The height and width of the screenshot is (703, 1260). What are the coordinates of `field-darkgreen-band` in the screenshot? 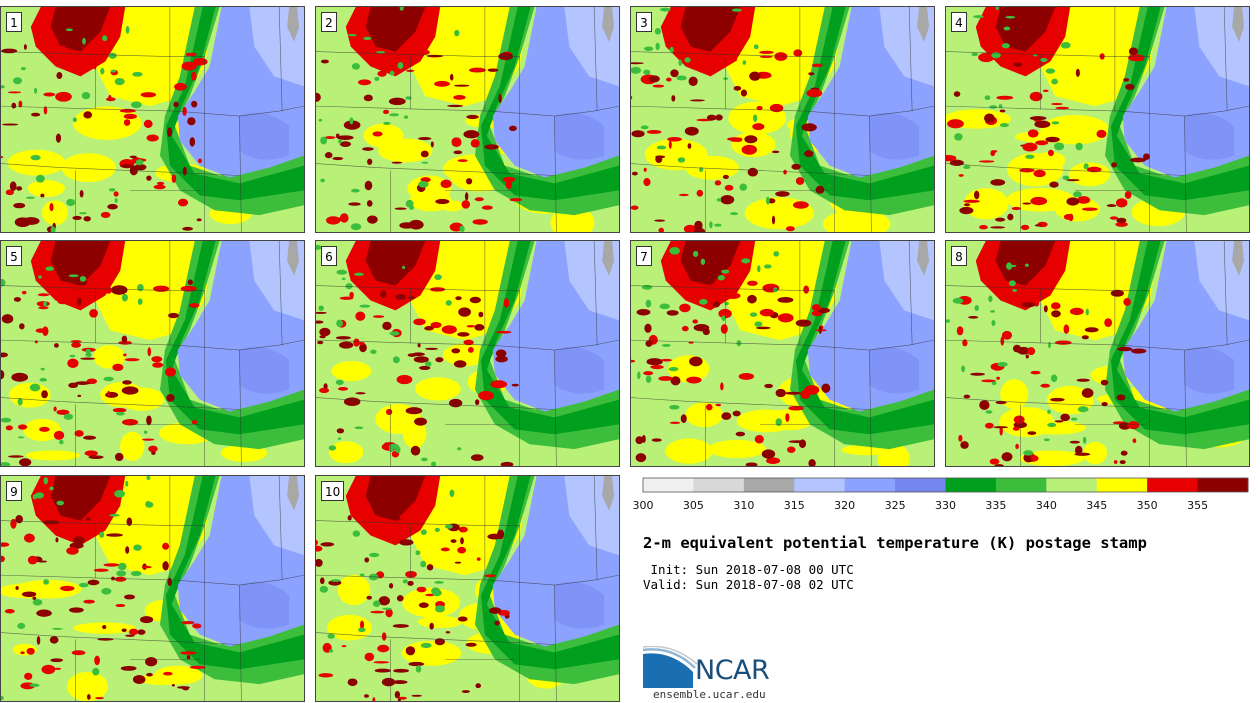 It's located at (549, 104).